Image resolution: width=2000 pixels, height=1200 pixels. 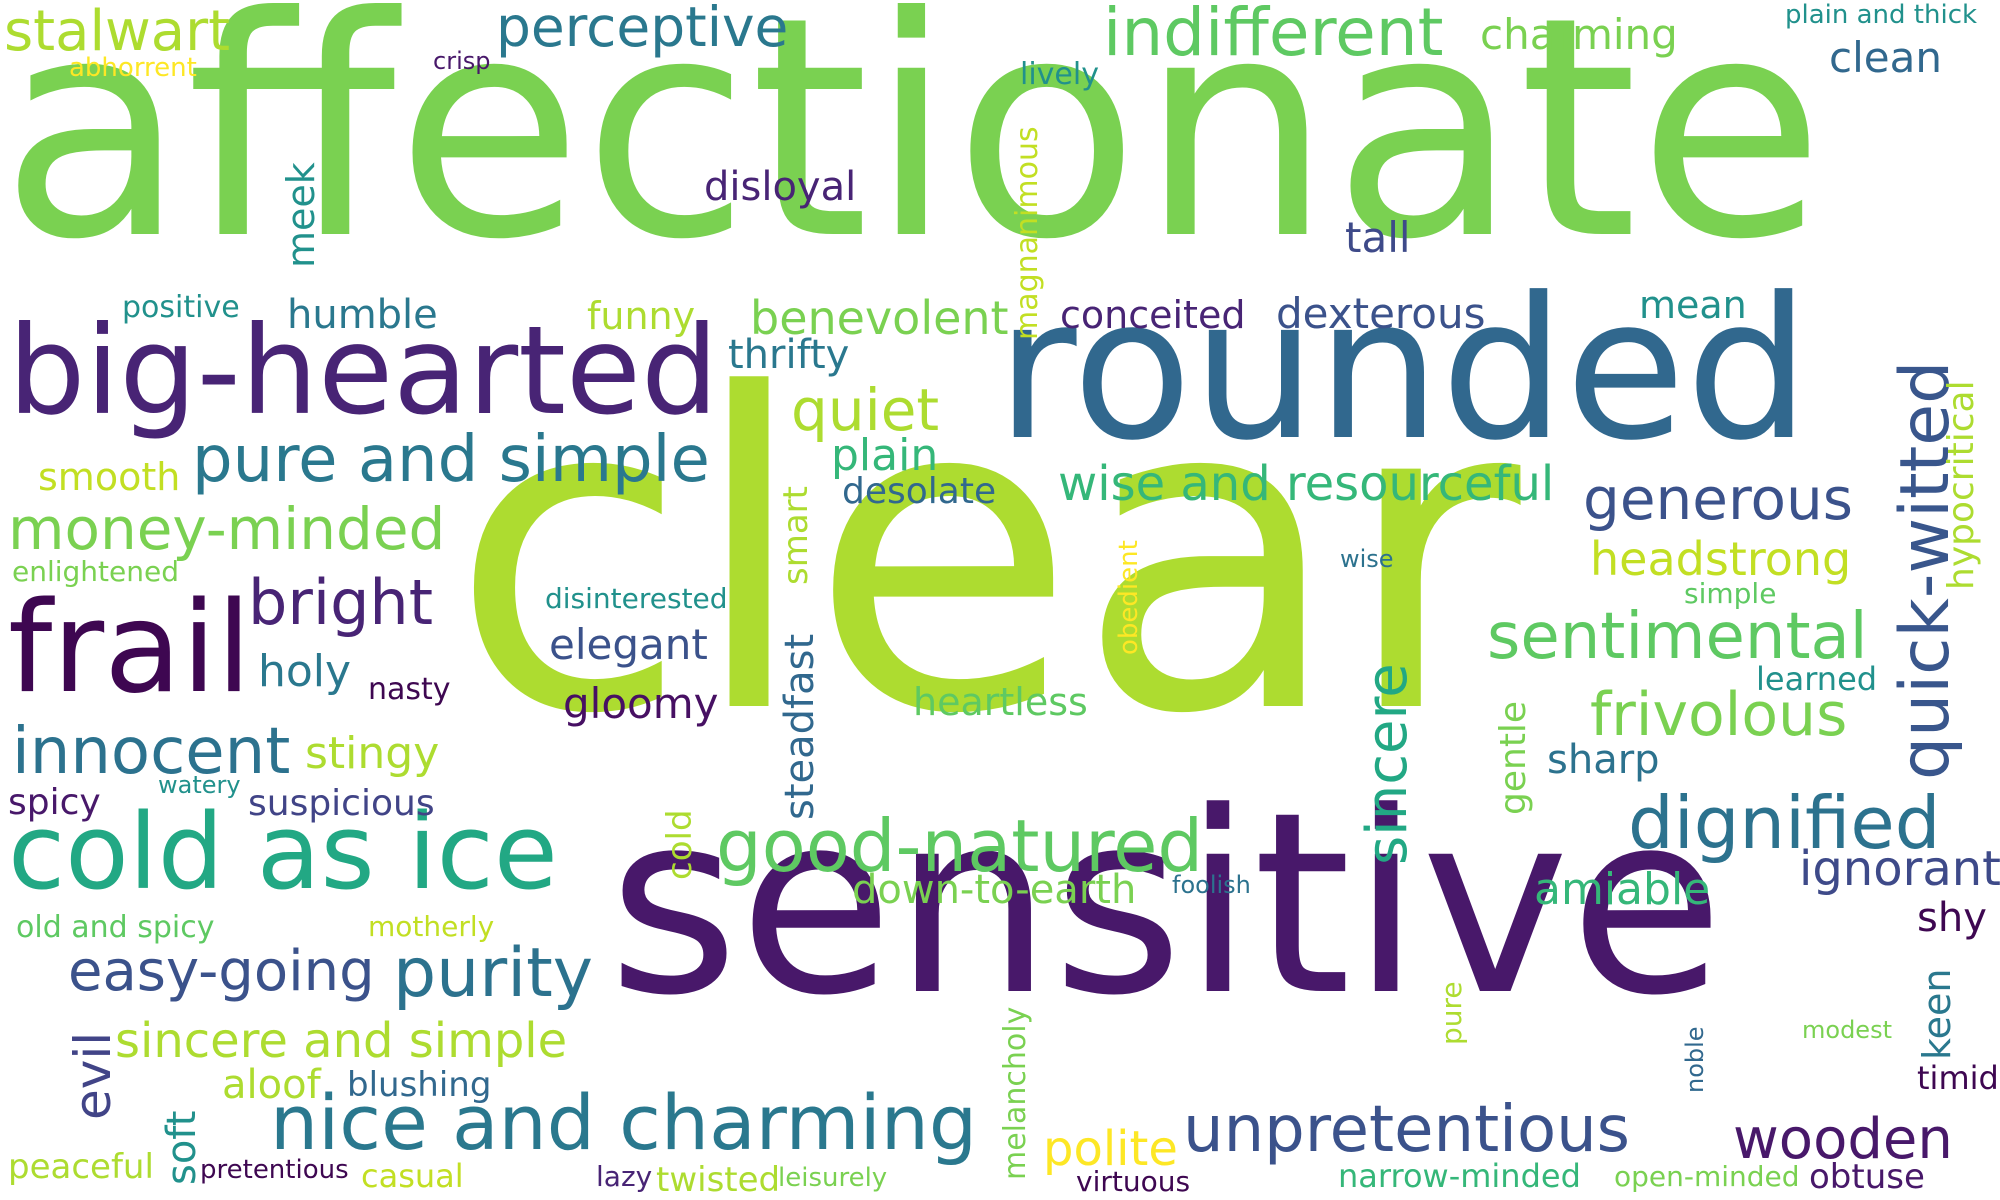 What do you see at coordinates (151, 752) in the screenshot?
I see `word-innocent: innocent` at bounding box center [151, 752].